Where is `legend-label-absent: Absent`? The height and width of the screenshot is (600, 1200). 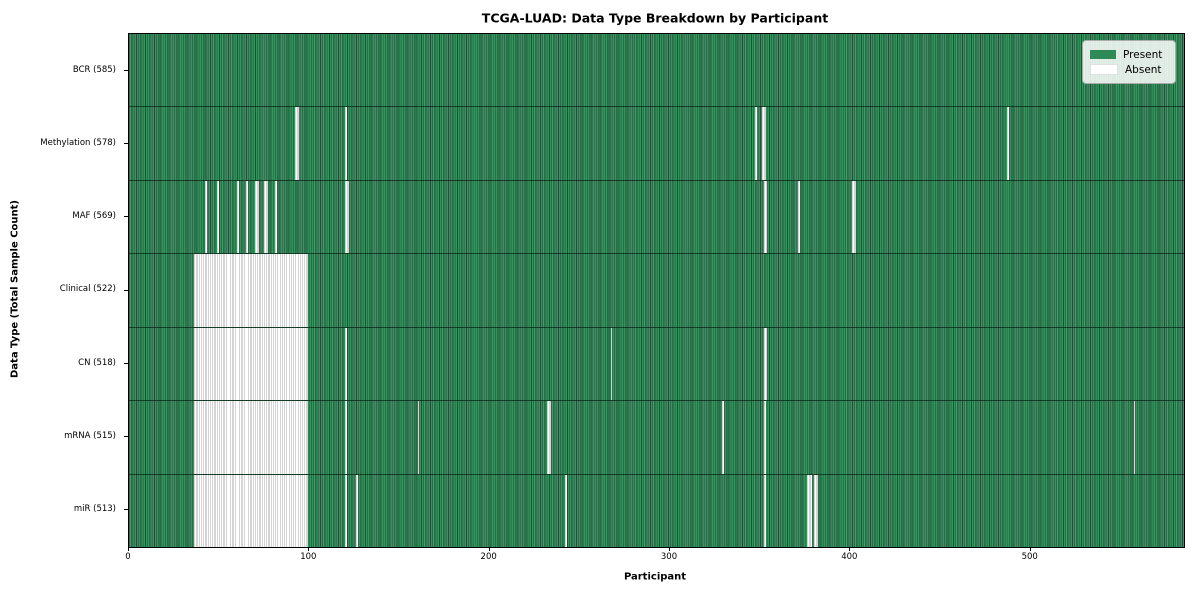 legend-label-absent: Absent is located at coordinates (1143, 69).